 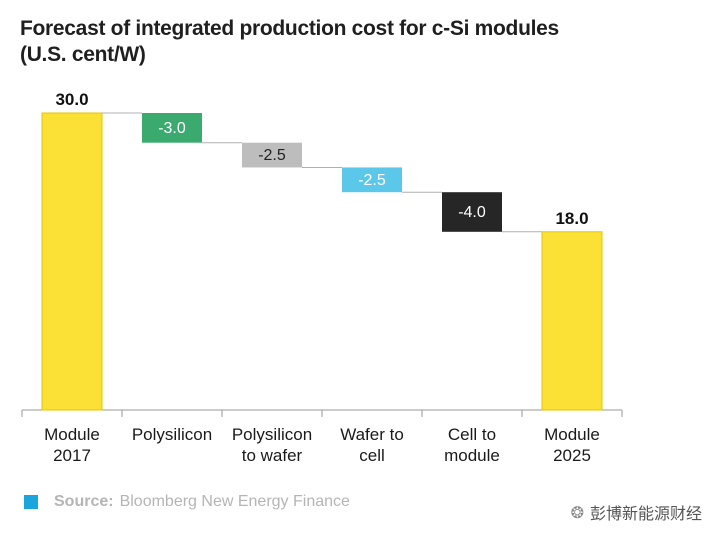 I want to click on category-label: 2025, so click(x=572, y=455).